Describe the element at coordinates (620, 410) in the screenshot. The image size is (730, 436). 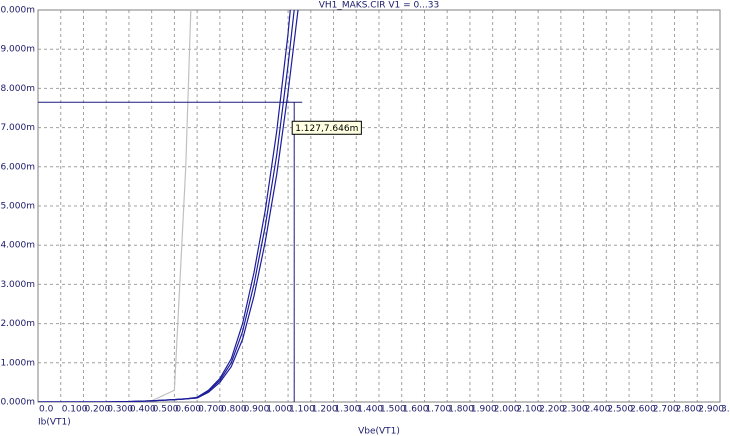
I see `x-tick-label: 2.500` at that location.